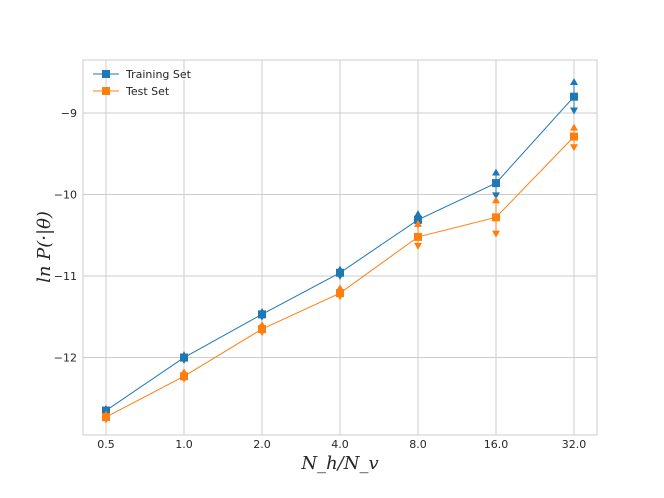 The height and width of the screenshot is (498, 664). I want to click on y-tick-label: −11, so click(65, 276).